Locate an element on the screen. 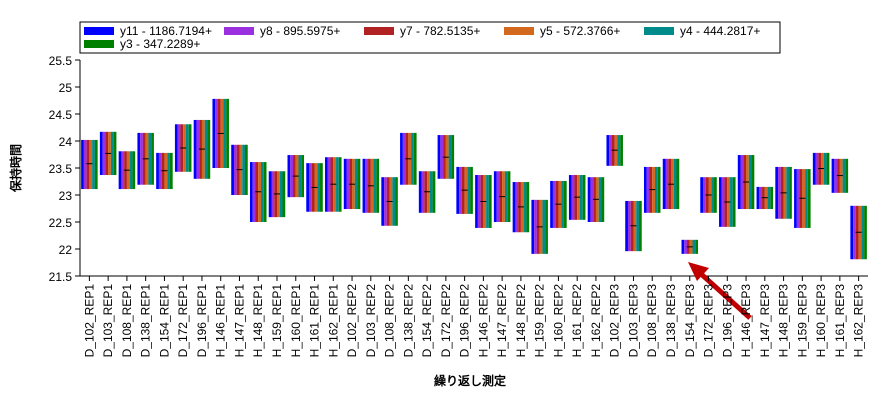 The image size is (883, 405). x-tick-label: D_108_REP2 is located at coordinates (390, 321).